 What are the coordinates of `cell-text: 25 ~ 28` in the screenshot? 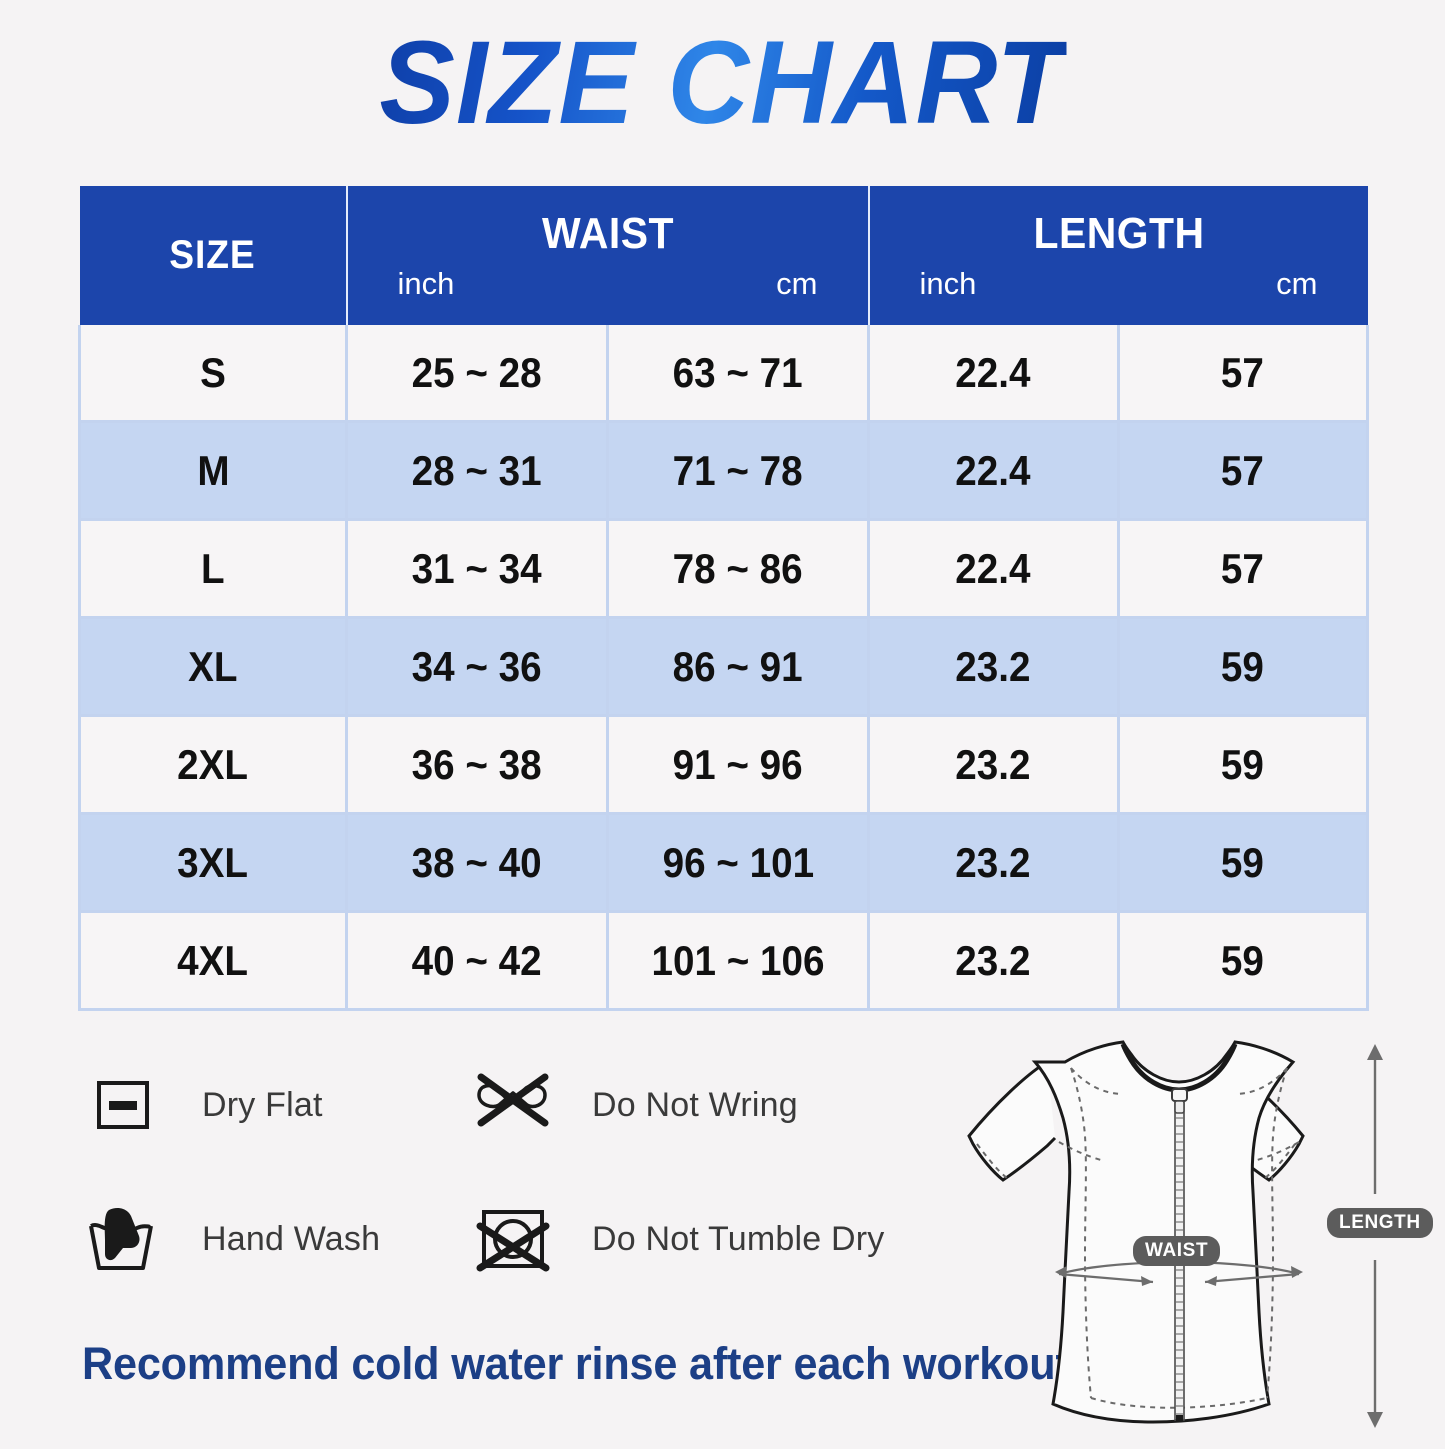 It's located at (477, 372).